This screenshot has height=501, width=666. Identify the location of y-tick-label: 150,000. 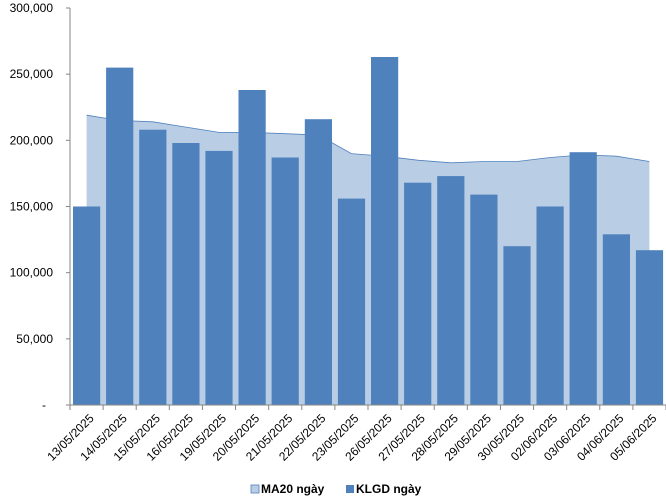
(32, 207).